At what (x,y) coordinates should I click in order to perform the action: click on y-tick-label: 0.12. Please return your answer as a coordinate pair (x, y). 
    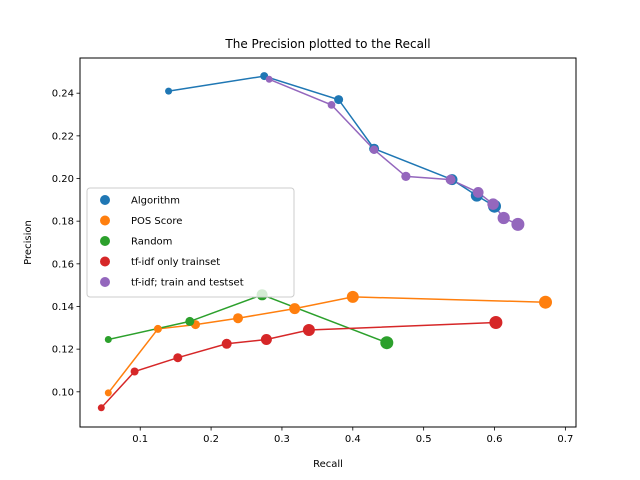
    Looking at the image, I should click on (63, 350).